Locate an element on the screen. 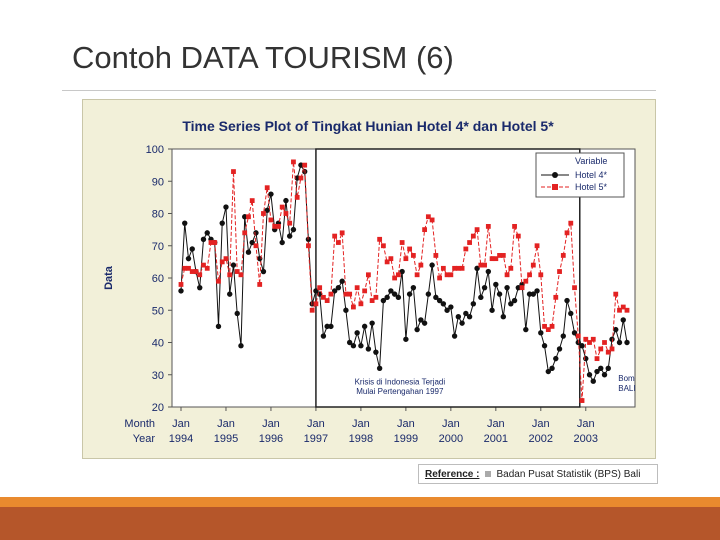 This screenshot has height=540, width=720. x-tick-year: 2000 is located at coordinates (451, 439).